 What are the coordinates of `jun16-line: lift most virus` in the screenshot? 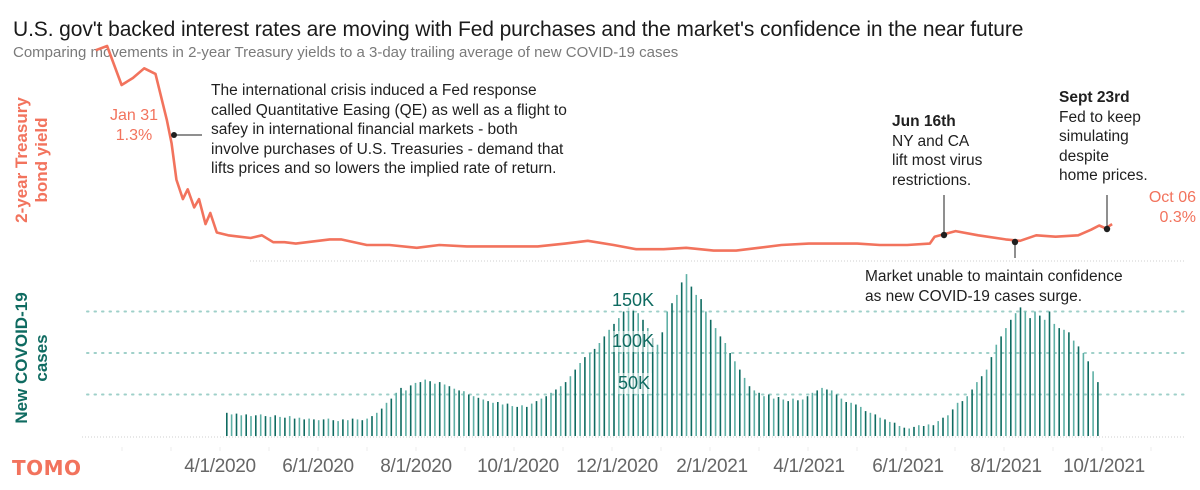 It's located at (937, 160).